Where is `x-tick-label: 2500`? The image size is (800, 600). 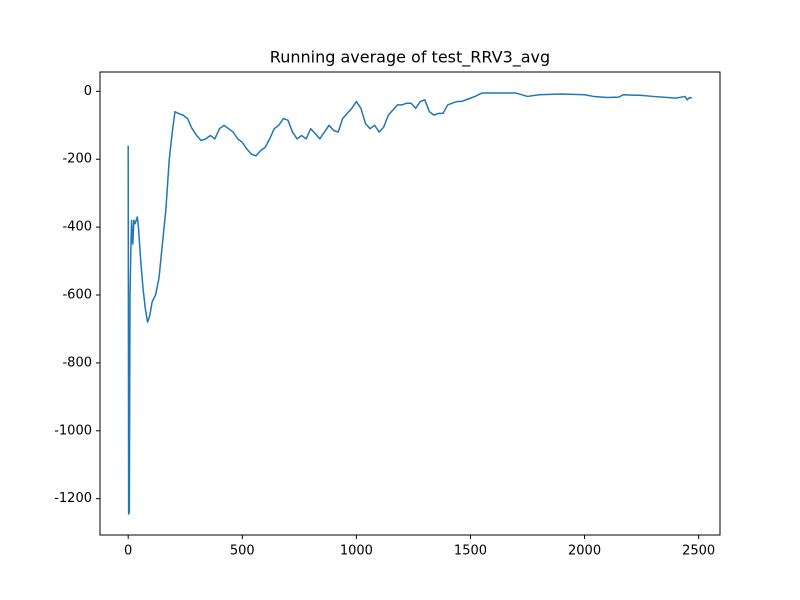 x-tick-label: 2500 is located at coordinates (698, 551).